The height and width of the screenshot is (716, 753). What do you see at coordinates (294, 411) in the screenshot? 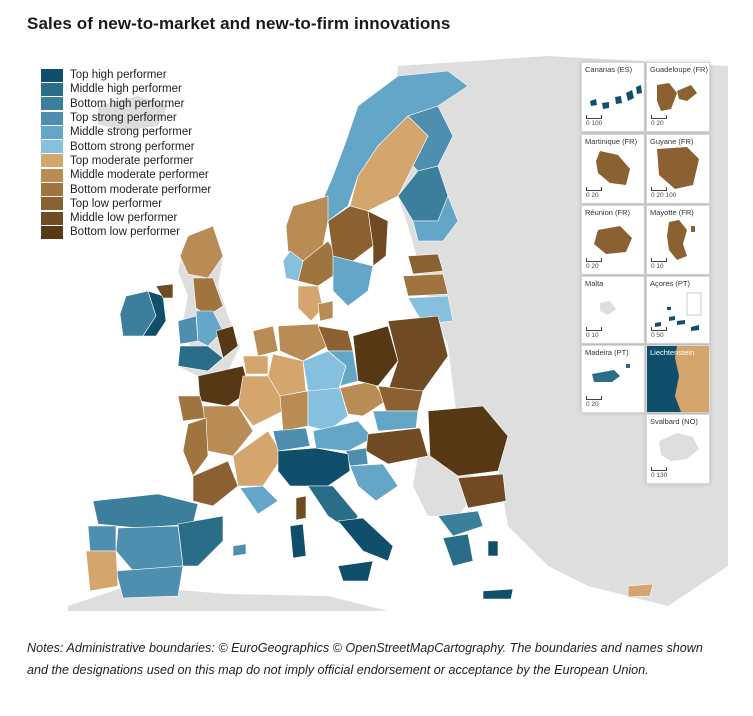
I see `region-germany-southwest` at bounding box center [294, 411].